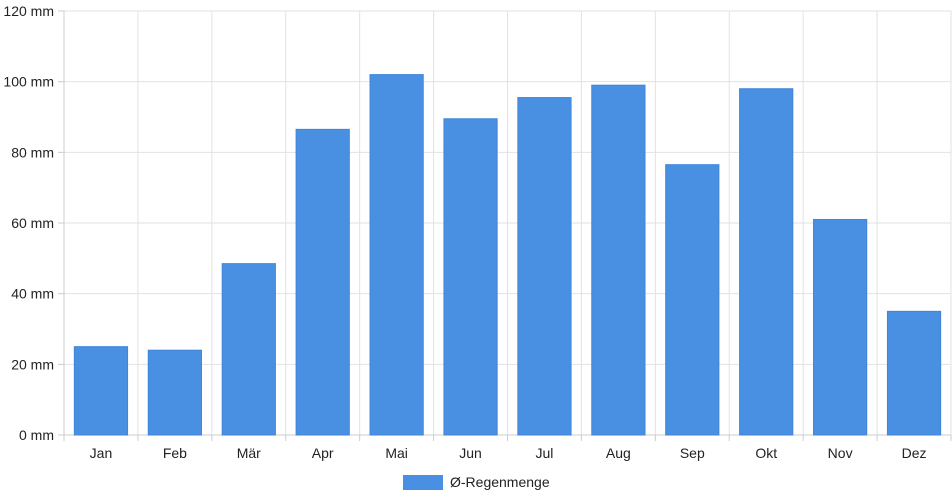 This screenshot has height=500, width=952. What do you see at coordinates (914, 453) in the screenshot?
I see `x-tick-label: Dez` at bounding box center [914, 453].